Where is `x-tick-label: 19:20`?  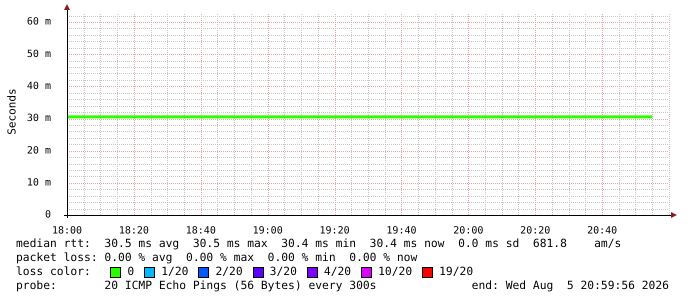
x-tick-label: 19:20 is located at coordinates (334, 231).